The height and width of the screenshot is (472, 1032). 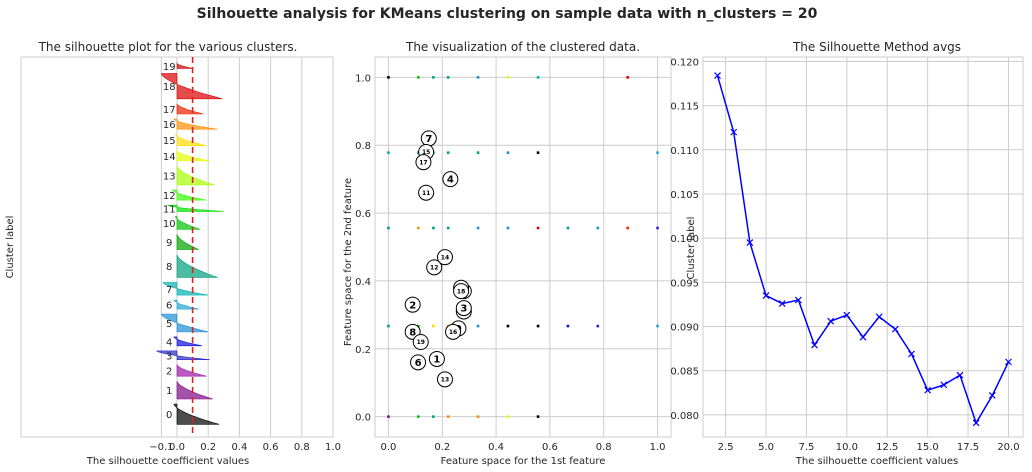 What do you see at coordinates (169, 224) in the screenshot?
I see `silhouette-cluster-label-10: 10` at bounding box center [169, 224].